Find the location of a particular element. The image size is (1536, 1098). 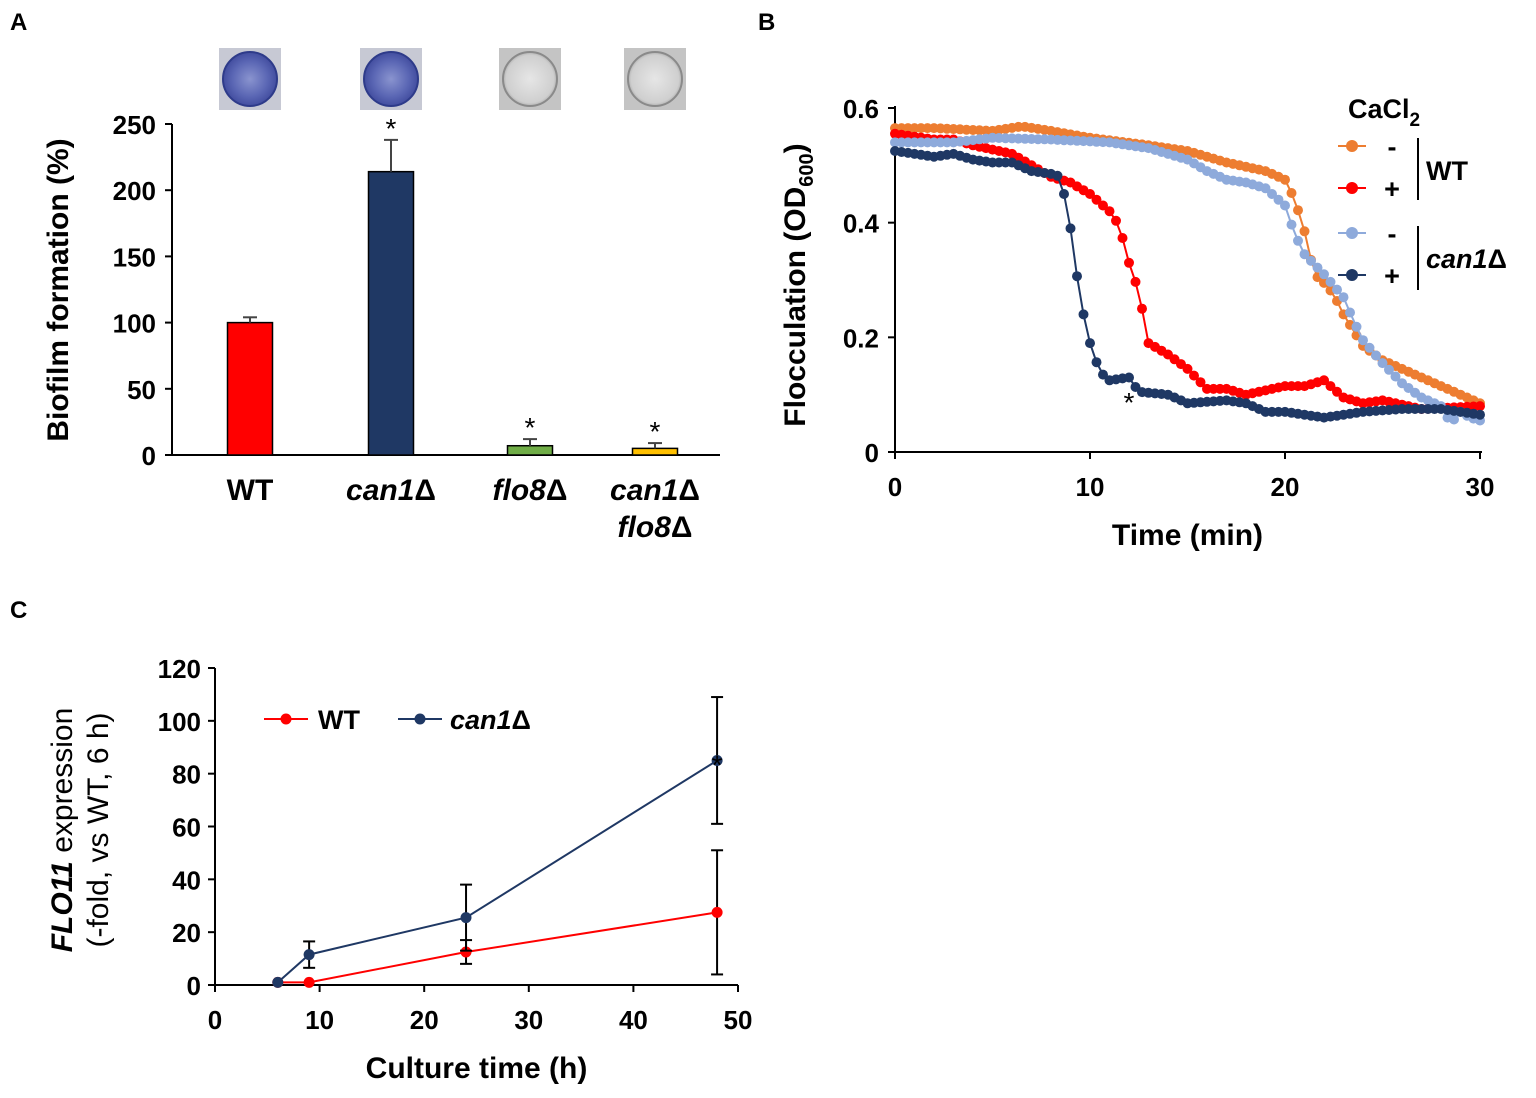

b-legend-strain-name: can1 is located at coordinates (1457, 259).